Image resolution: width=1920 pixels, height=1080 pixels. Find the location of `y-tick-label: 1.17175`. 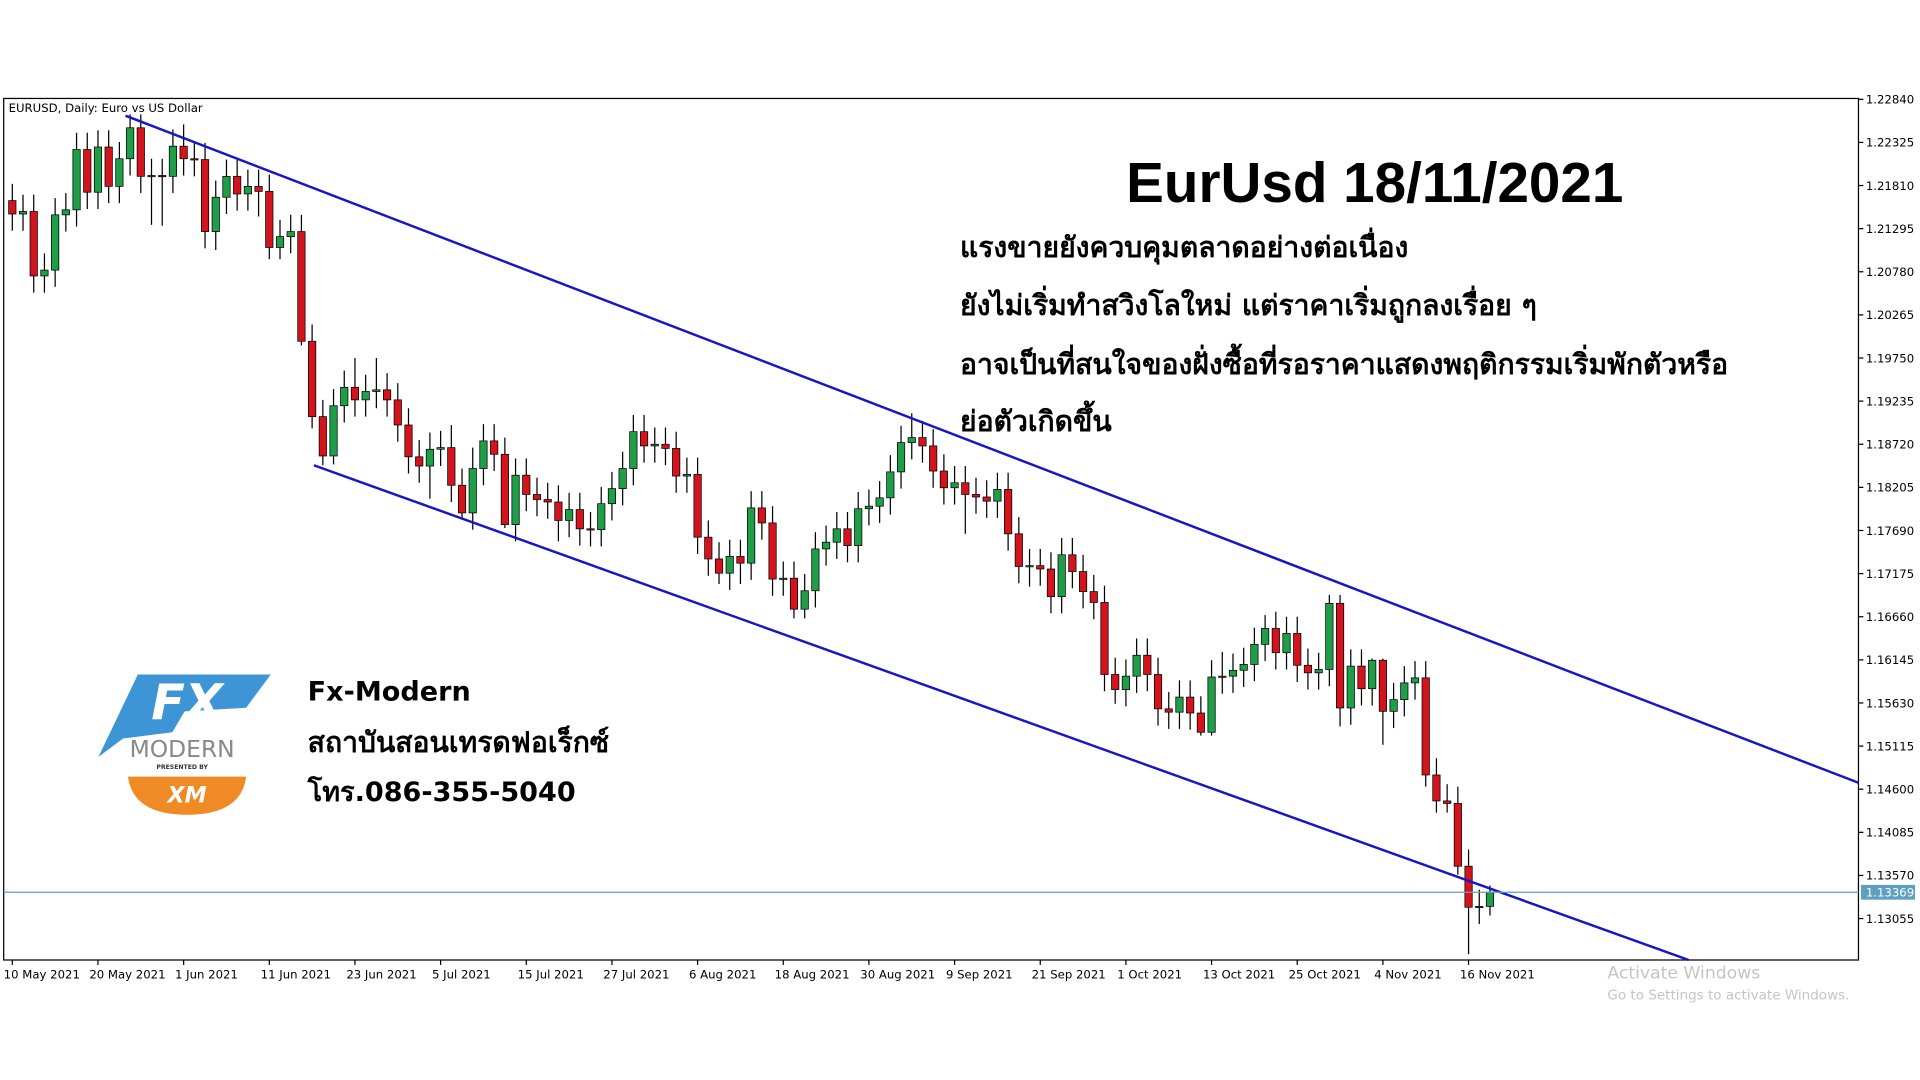

y-tick-label: 1.17175 is located at coordinates (1890, 574).